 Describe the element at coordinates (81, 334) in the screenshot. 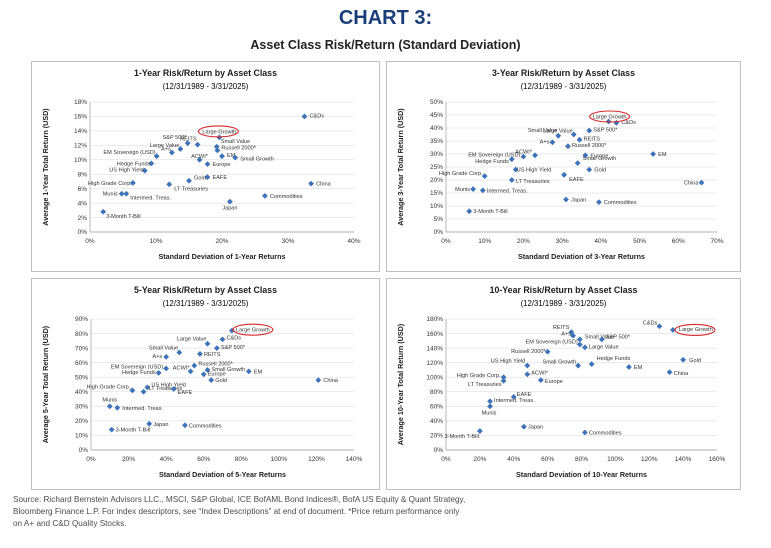

I see `y-tick-label: 80%` at that location.